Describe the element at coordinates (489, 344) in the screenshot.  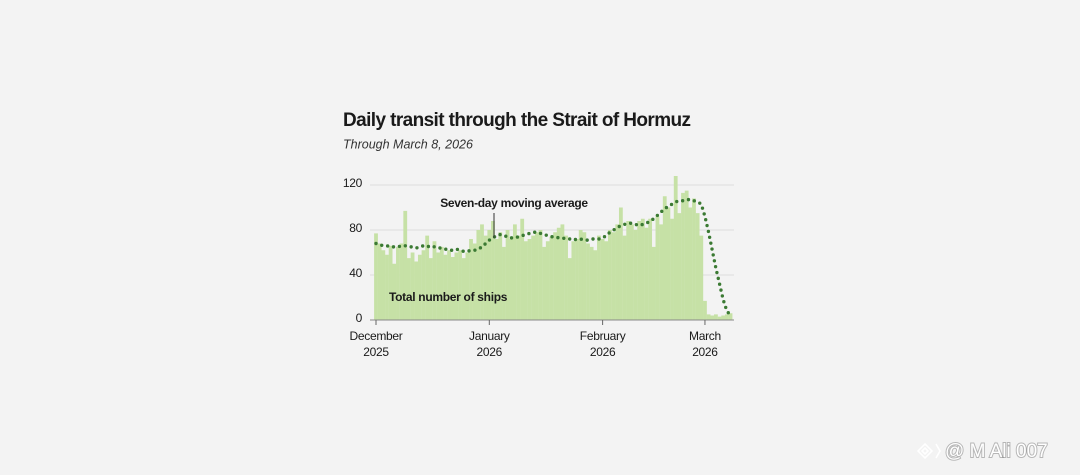
I see `x-tick-label: January 2026` at that location.